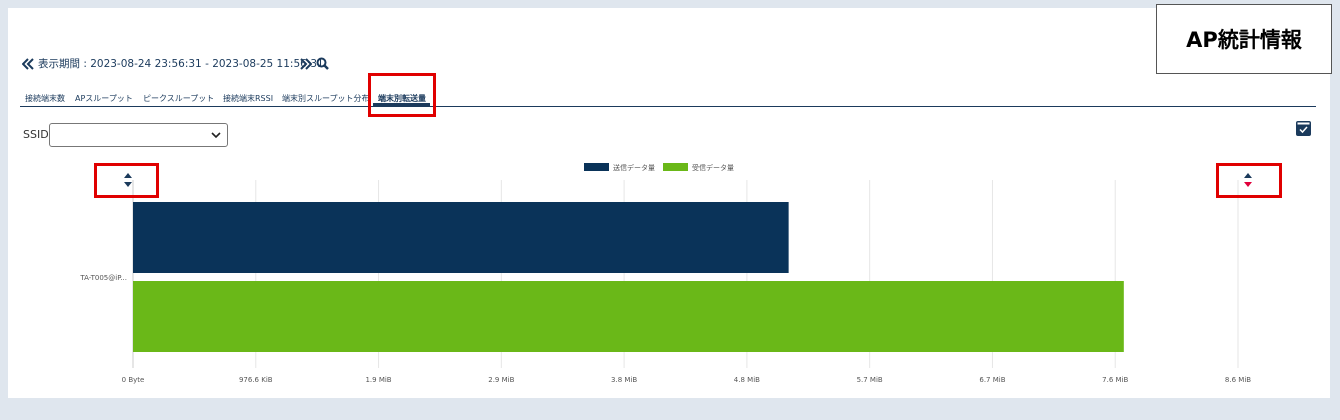 The width and height of the screenshot is (1340, 420). Describe the element at coordinates (668, 106) in the screenshot. I see `tab-divider` at that location.